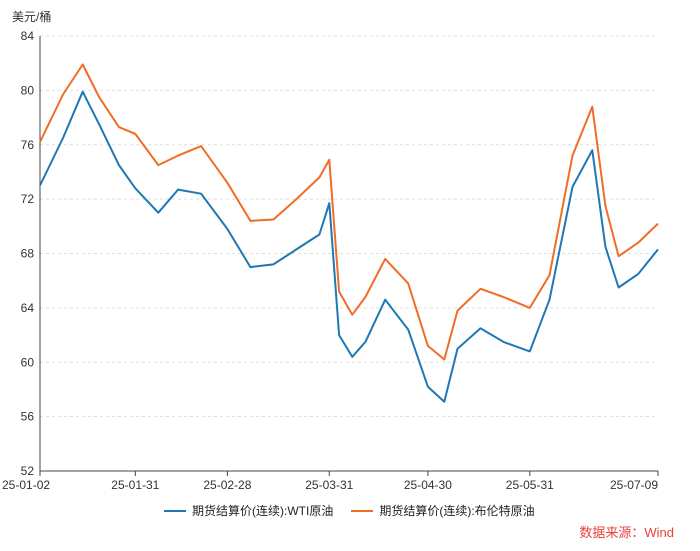 This screenshot has width=700, height=551. I want to click on legend: 期货结算价(连续):WTI原油 期货结算价(连续):布伦特原油, so click(349, 510).